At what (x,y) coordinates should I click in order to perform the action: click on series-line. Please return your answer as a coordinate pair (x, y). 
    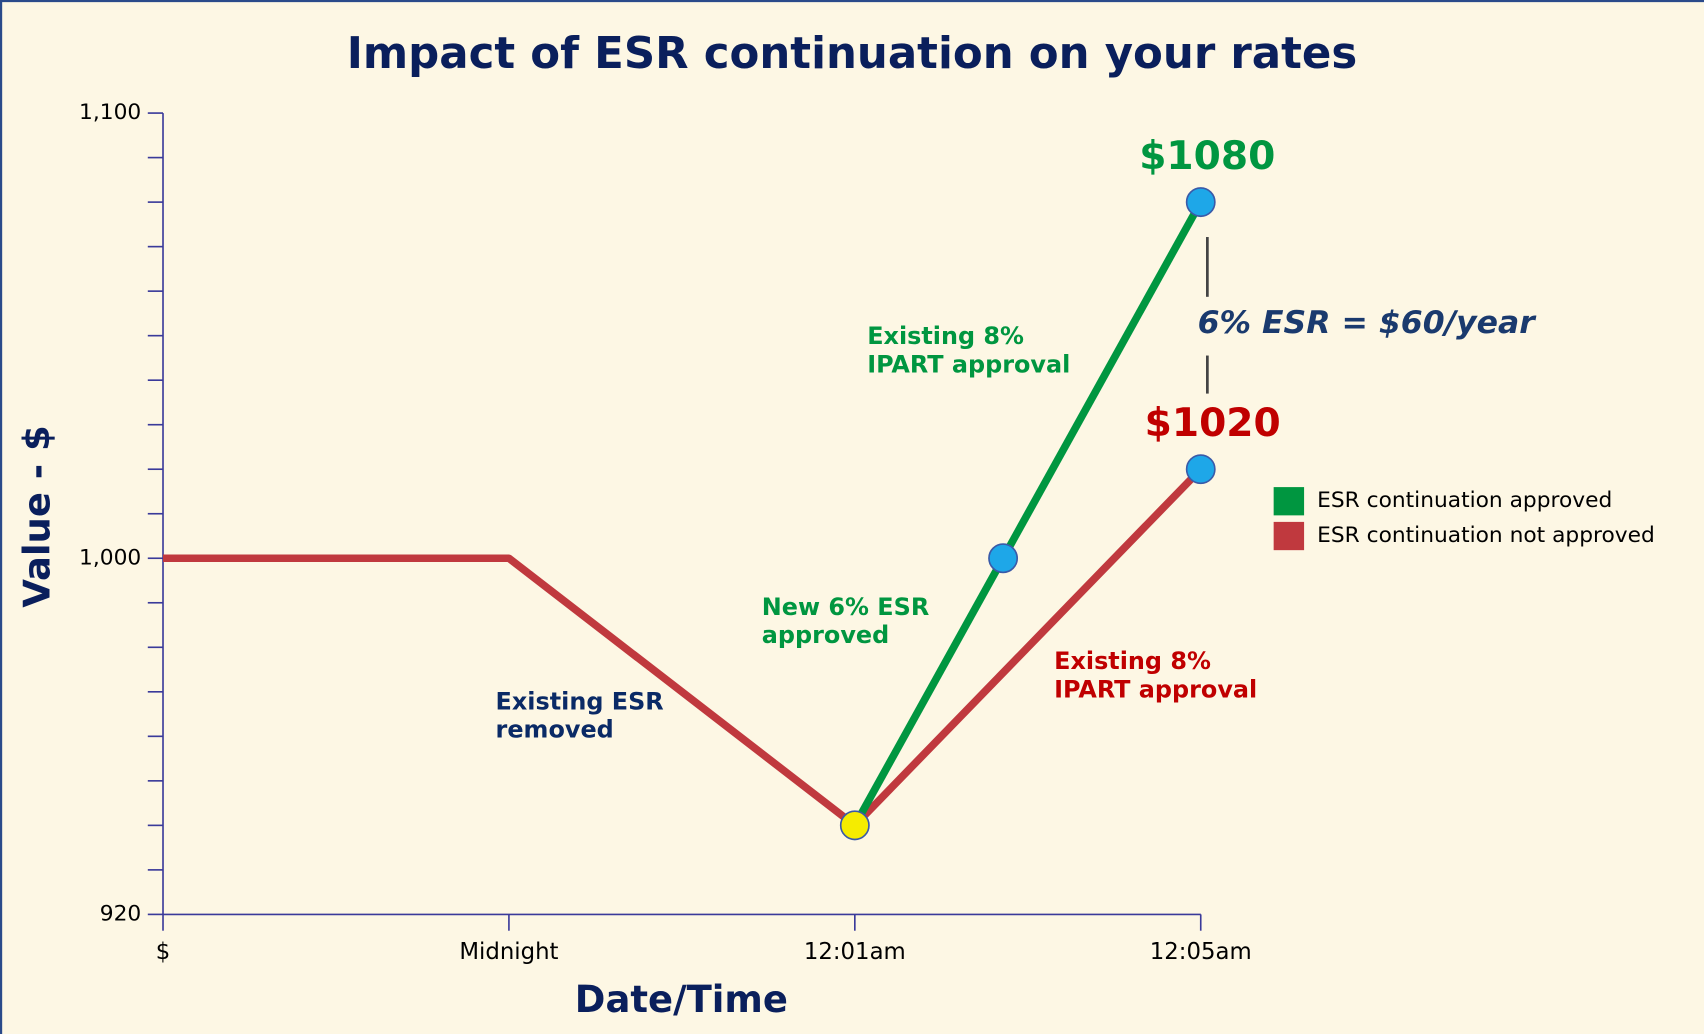
    Looking at the image, I should click on (1028, 514).